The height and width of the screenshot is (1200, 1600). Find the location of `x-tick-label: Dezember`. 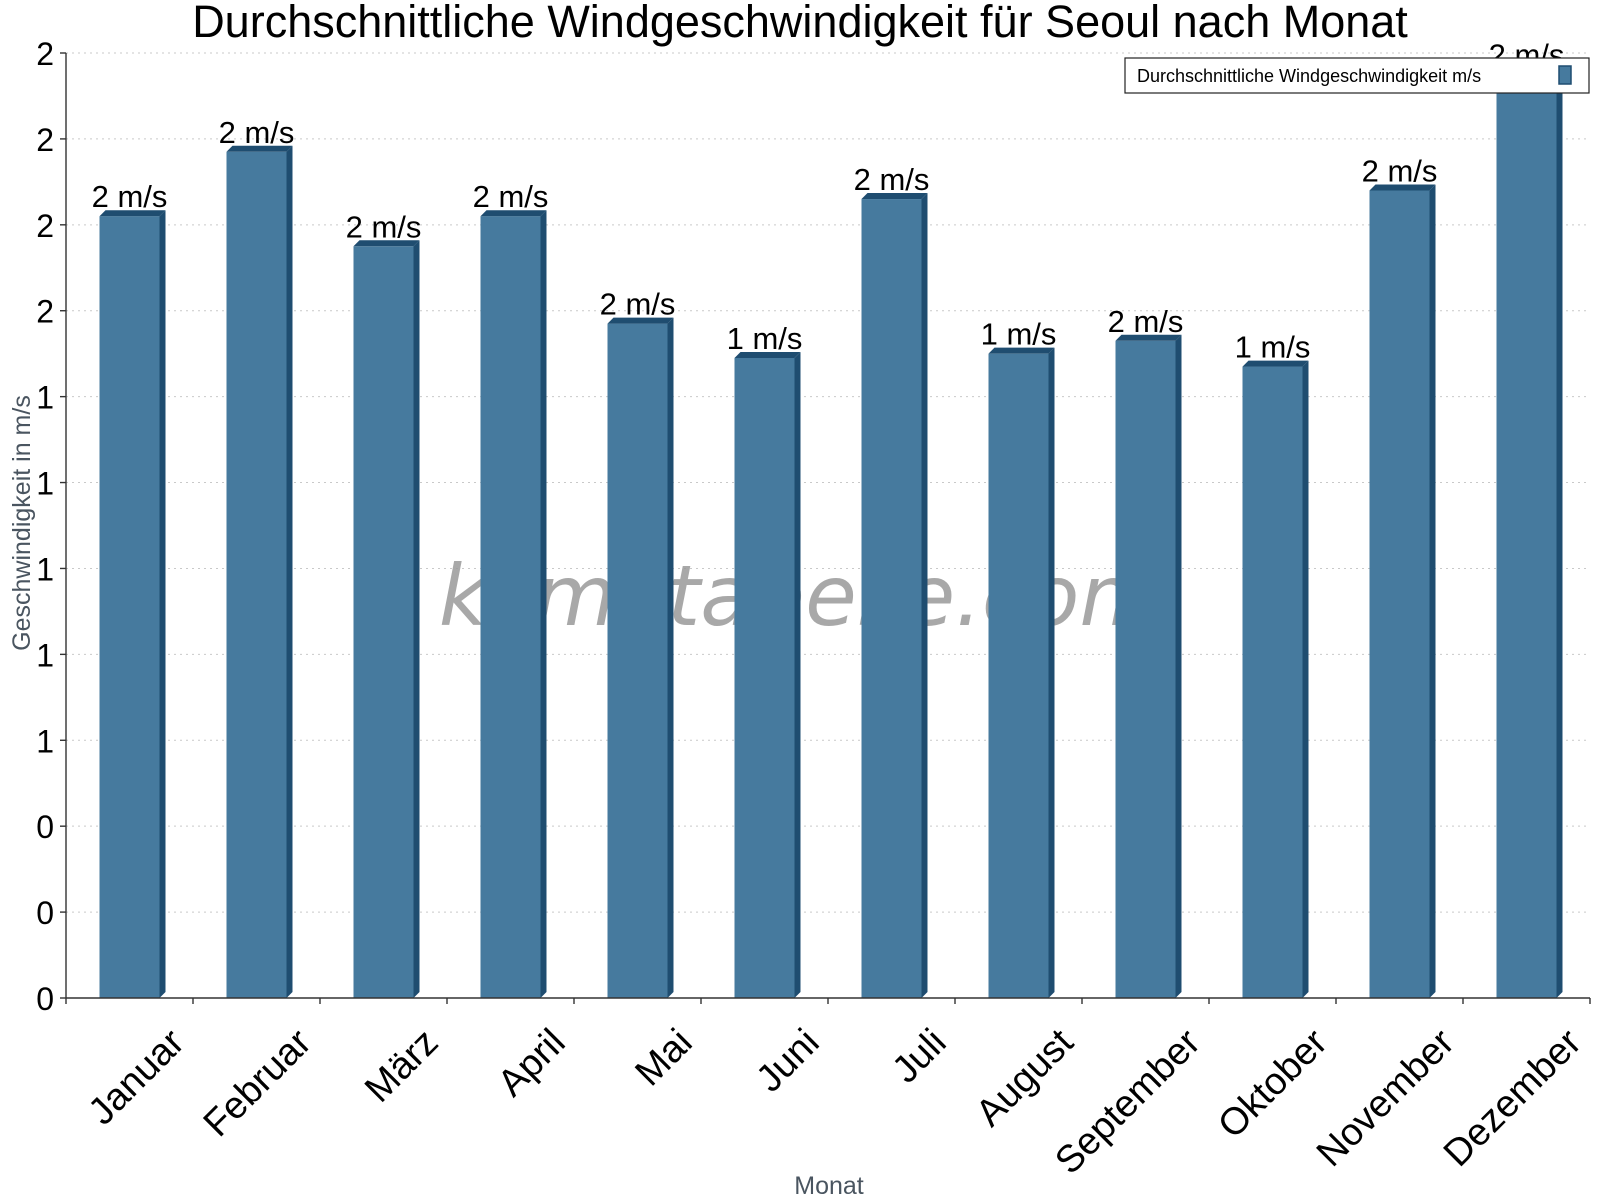

x-tick-label: Dezember is located at coordinates (1513, 1098).